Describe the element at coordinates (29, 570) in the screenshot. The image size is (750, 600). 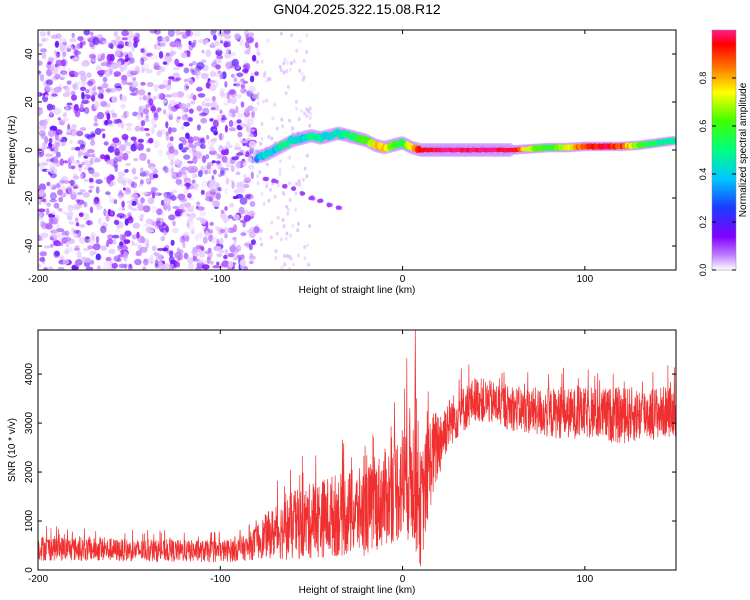
I see `y-tick-label: 0` at that location.